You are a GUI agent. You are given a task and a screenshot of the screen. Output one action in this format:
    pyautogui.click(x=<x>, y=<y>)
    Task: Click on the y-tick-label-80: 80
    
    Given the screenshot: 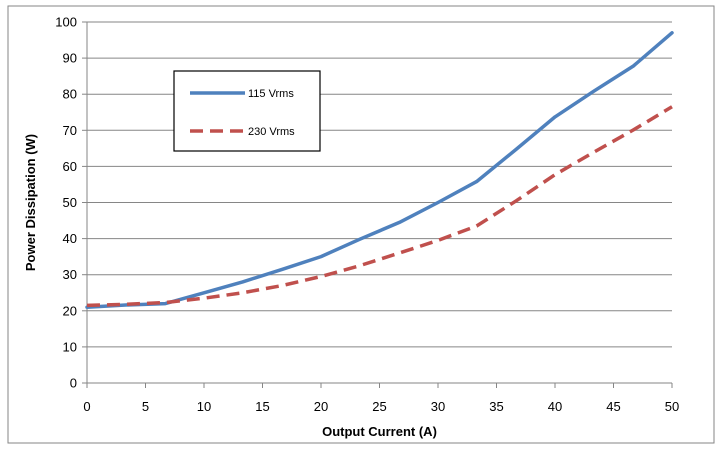 What is the action you would take?
    pyautogui.click(x=70, y=94)
    